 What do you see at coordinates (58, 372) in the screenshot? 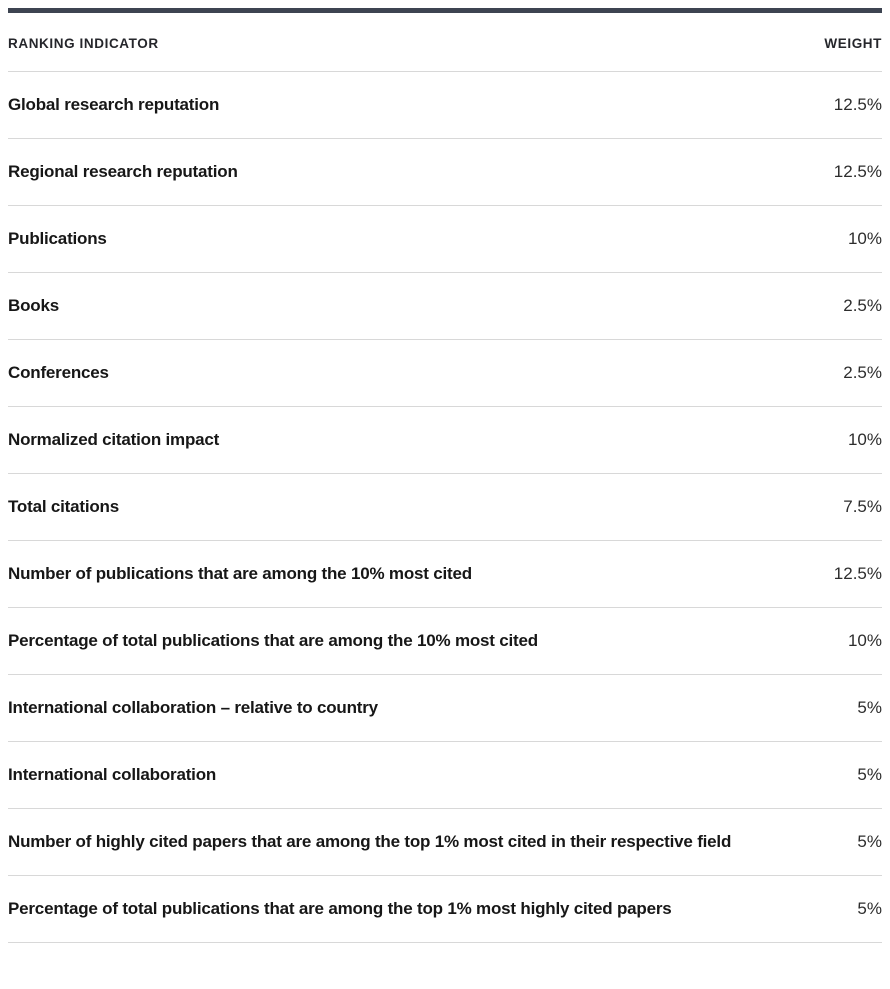
I see `indicator-label: Conferences` at bounding box center [58, 372].